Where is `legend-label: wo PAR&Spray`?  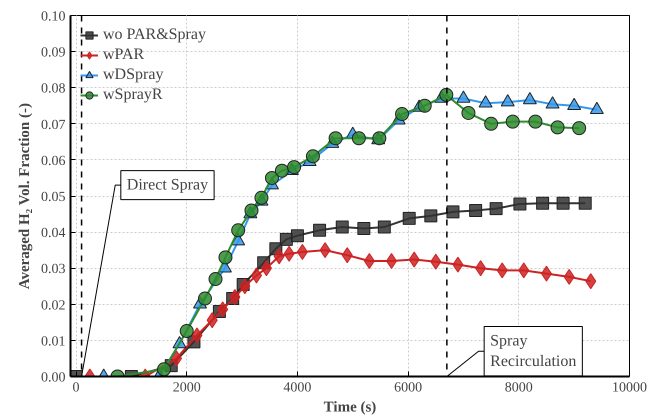
legend-label: wo PAR&Spray is located at coordinates (154, 35).